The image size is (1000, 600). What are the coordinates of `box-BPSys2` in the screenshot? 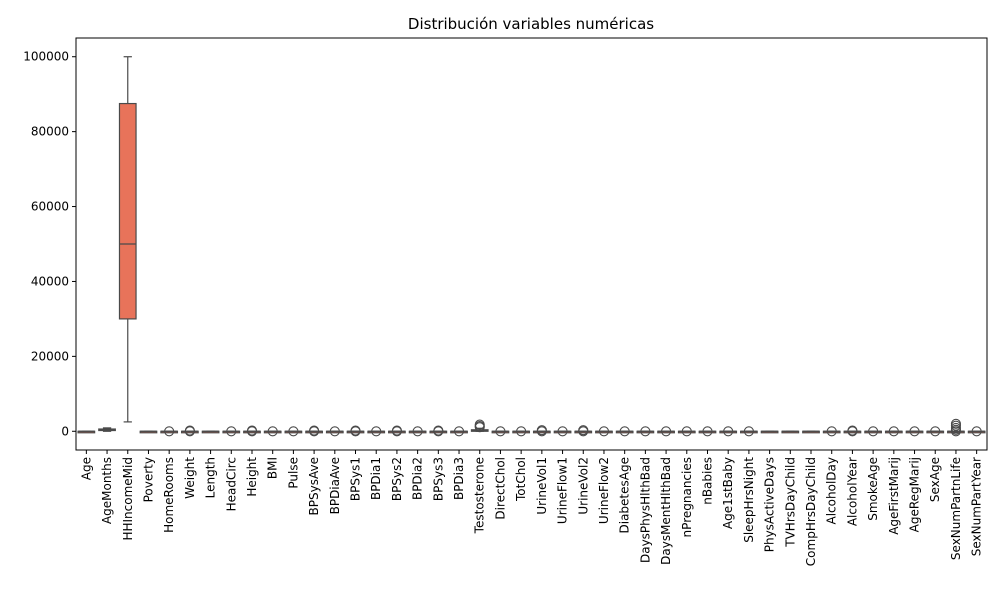 It's located at (397, 431).